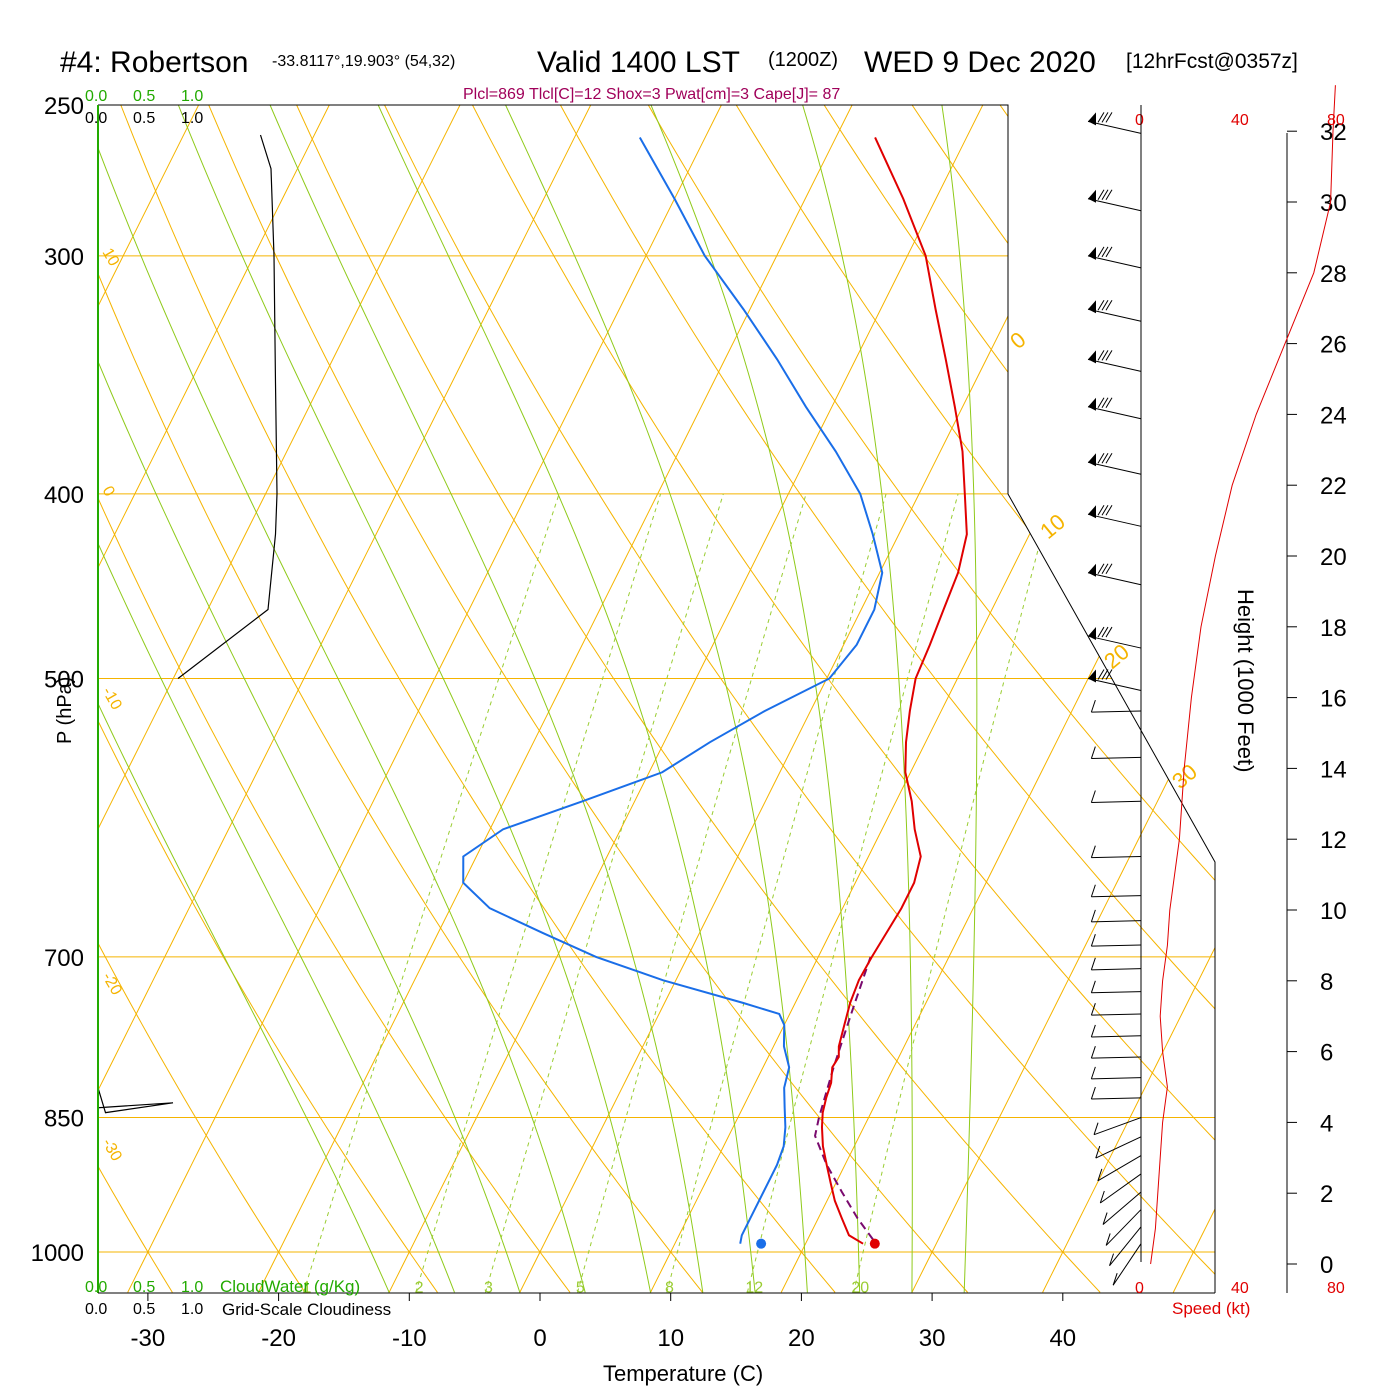 The image size is (1400, 1400). Describe the element at coordinates (1326, 1053) in the screenshot. I see `height-tick-label: 6` at that location.